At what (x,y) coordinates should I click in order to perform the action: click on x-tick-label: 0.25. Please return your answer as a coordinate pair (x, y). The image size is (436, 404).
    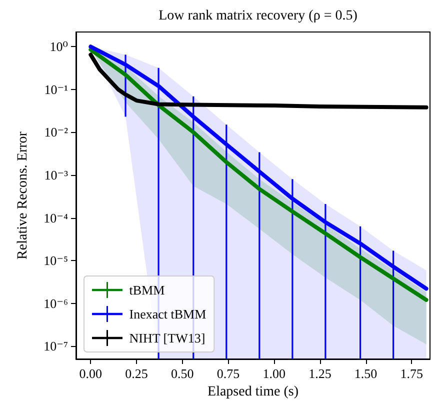
    Looking at the image, I should click on (136, 373).